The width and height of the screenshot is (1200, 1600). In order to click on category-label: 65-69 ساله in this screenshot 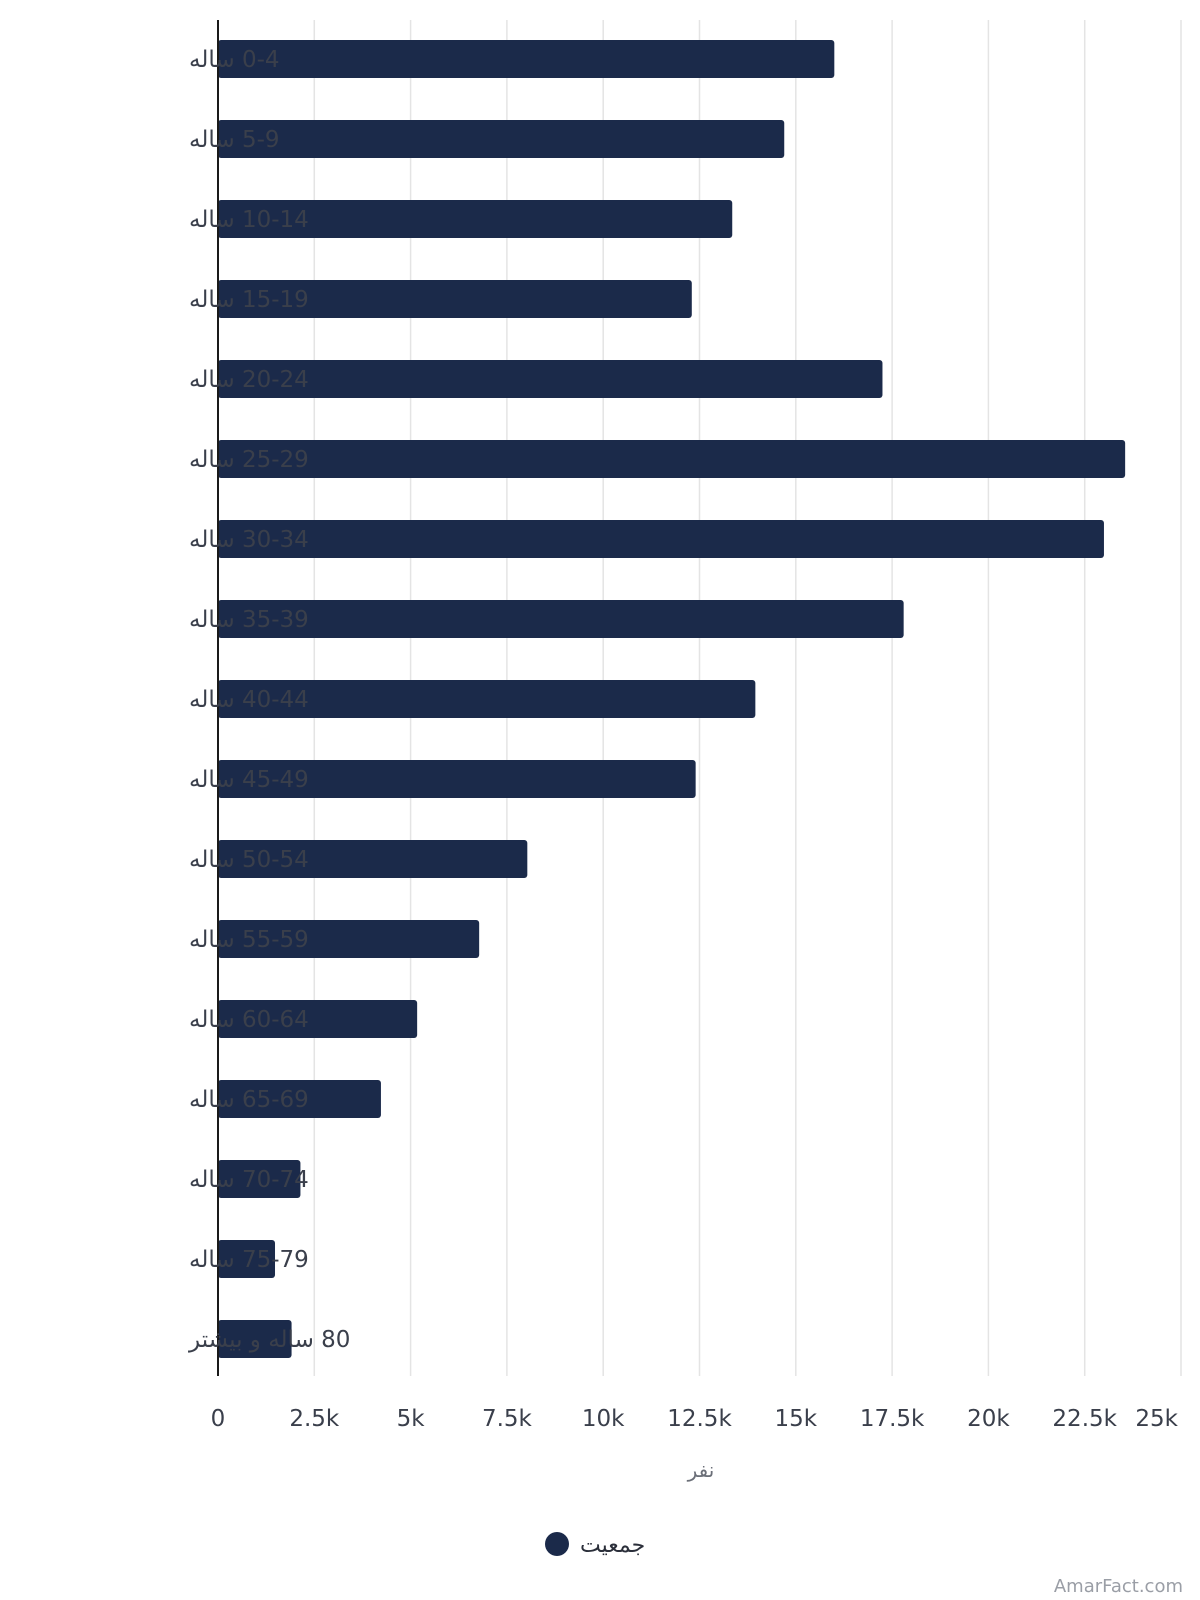, I will do `click(249, 1100)`.